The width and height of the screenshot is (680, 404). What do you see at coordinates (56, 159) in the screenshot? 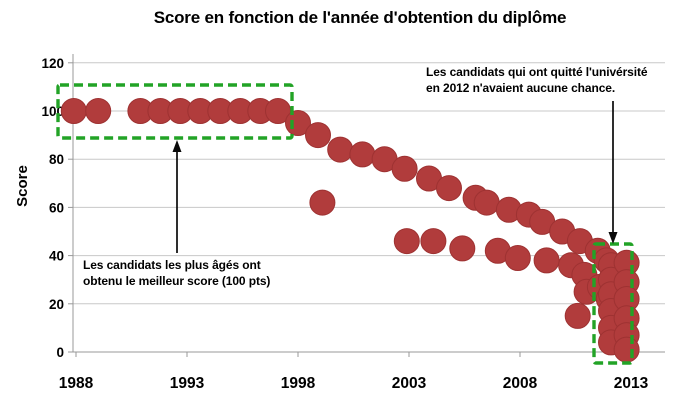
I see `y-tick-label: 80` at bounding box center [56, 159].